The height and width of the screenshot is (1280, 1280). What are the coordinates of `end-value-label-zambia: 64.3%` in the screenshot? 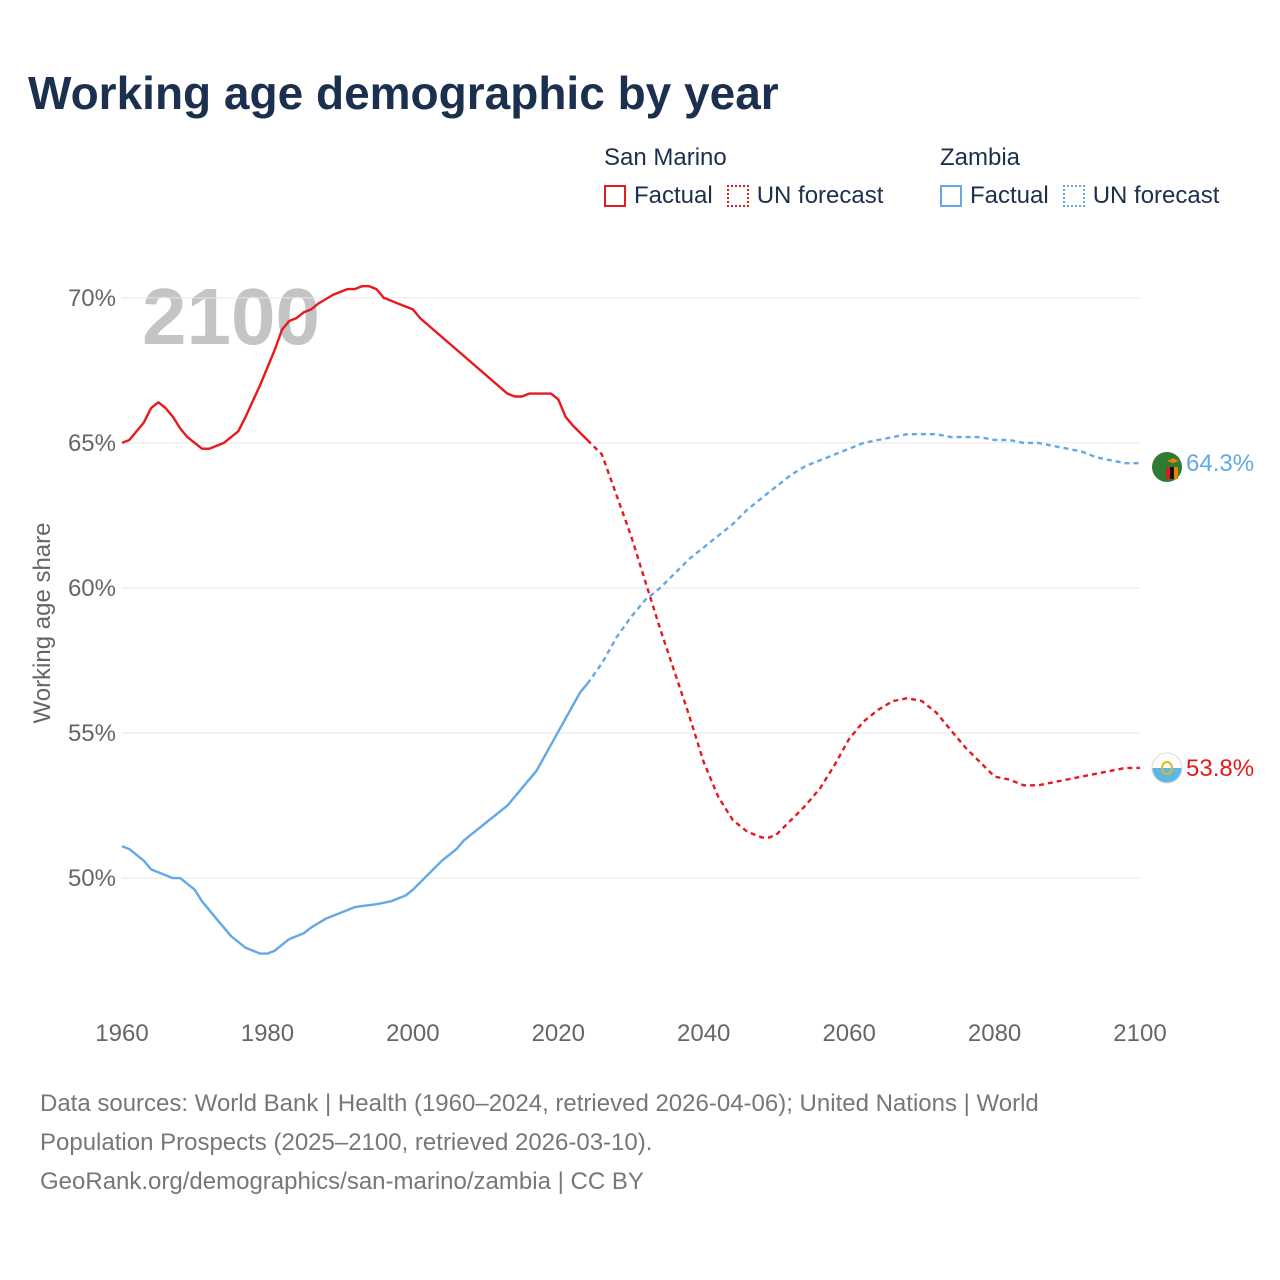 It's located at (1220, 463).